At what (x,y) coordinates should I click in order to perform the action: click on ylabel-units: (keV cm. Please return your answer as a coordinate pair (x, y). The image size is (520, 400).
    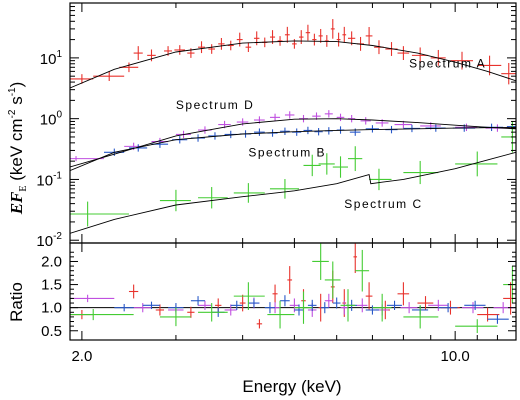
    Looking at the image, I should click on (16, 151).